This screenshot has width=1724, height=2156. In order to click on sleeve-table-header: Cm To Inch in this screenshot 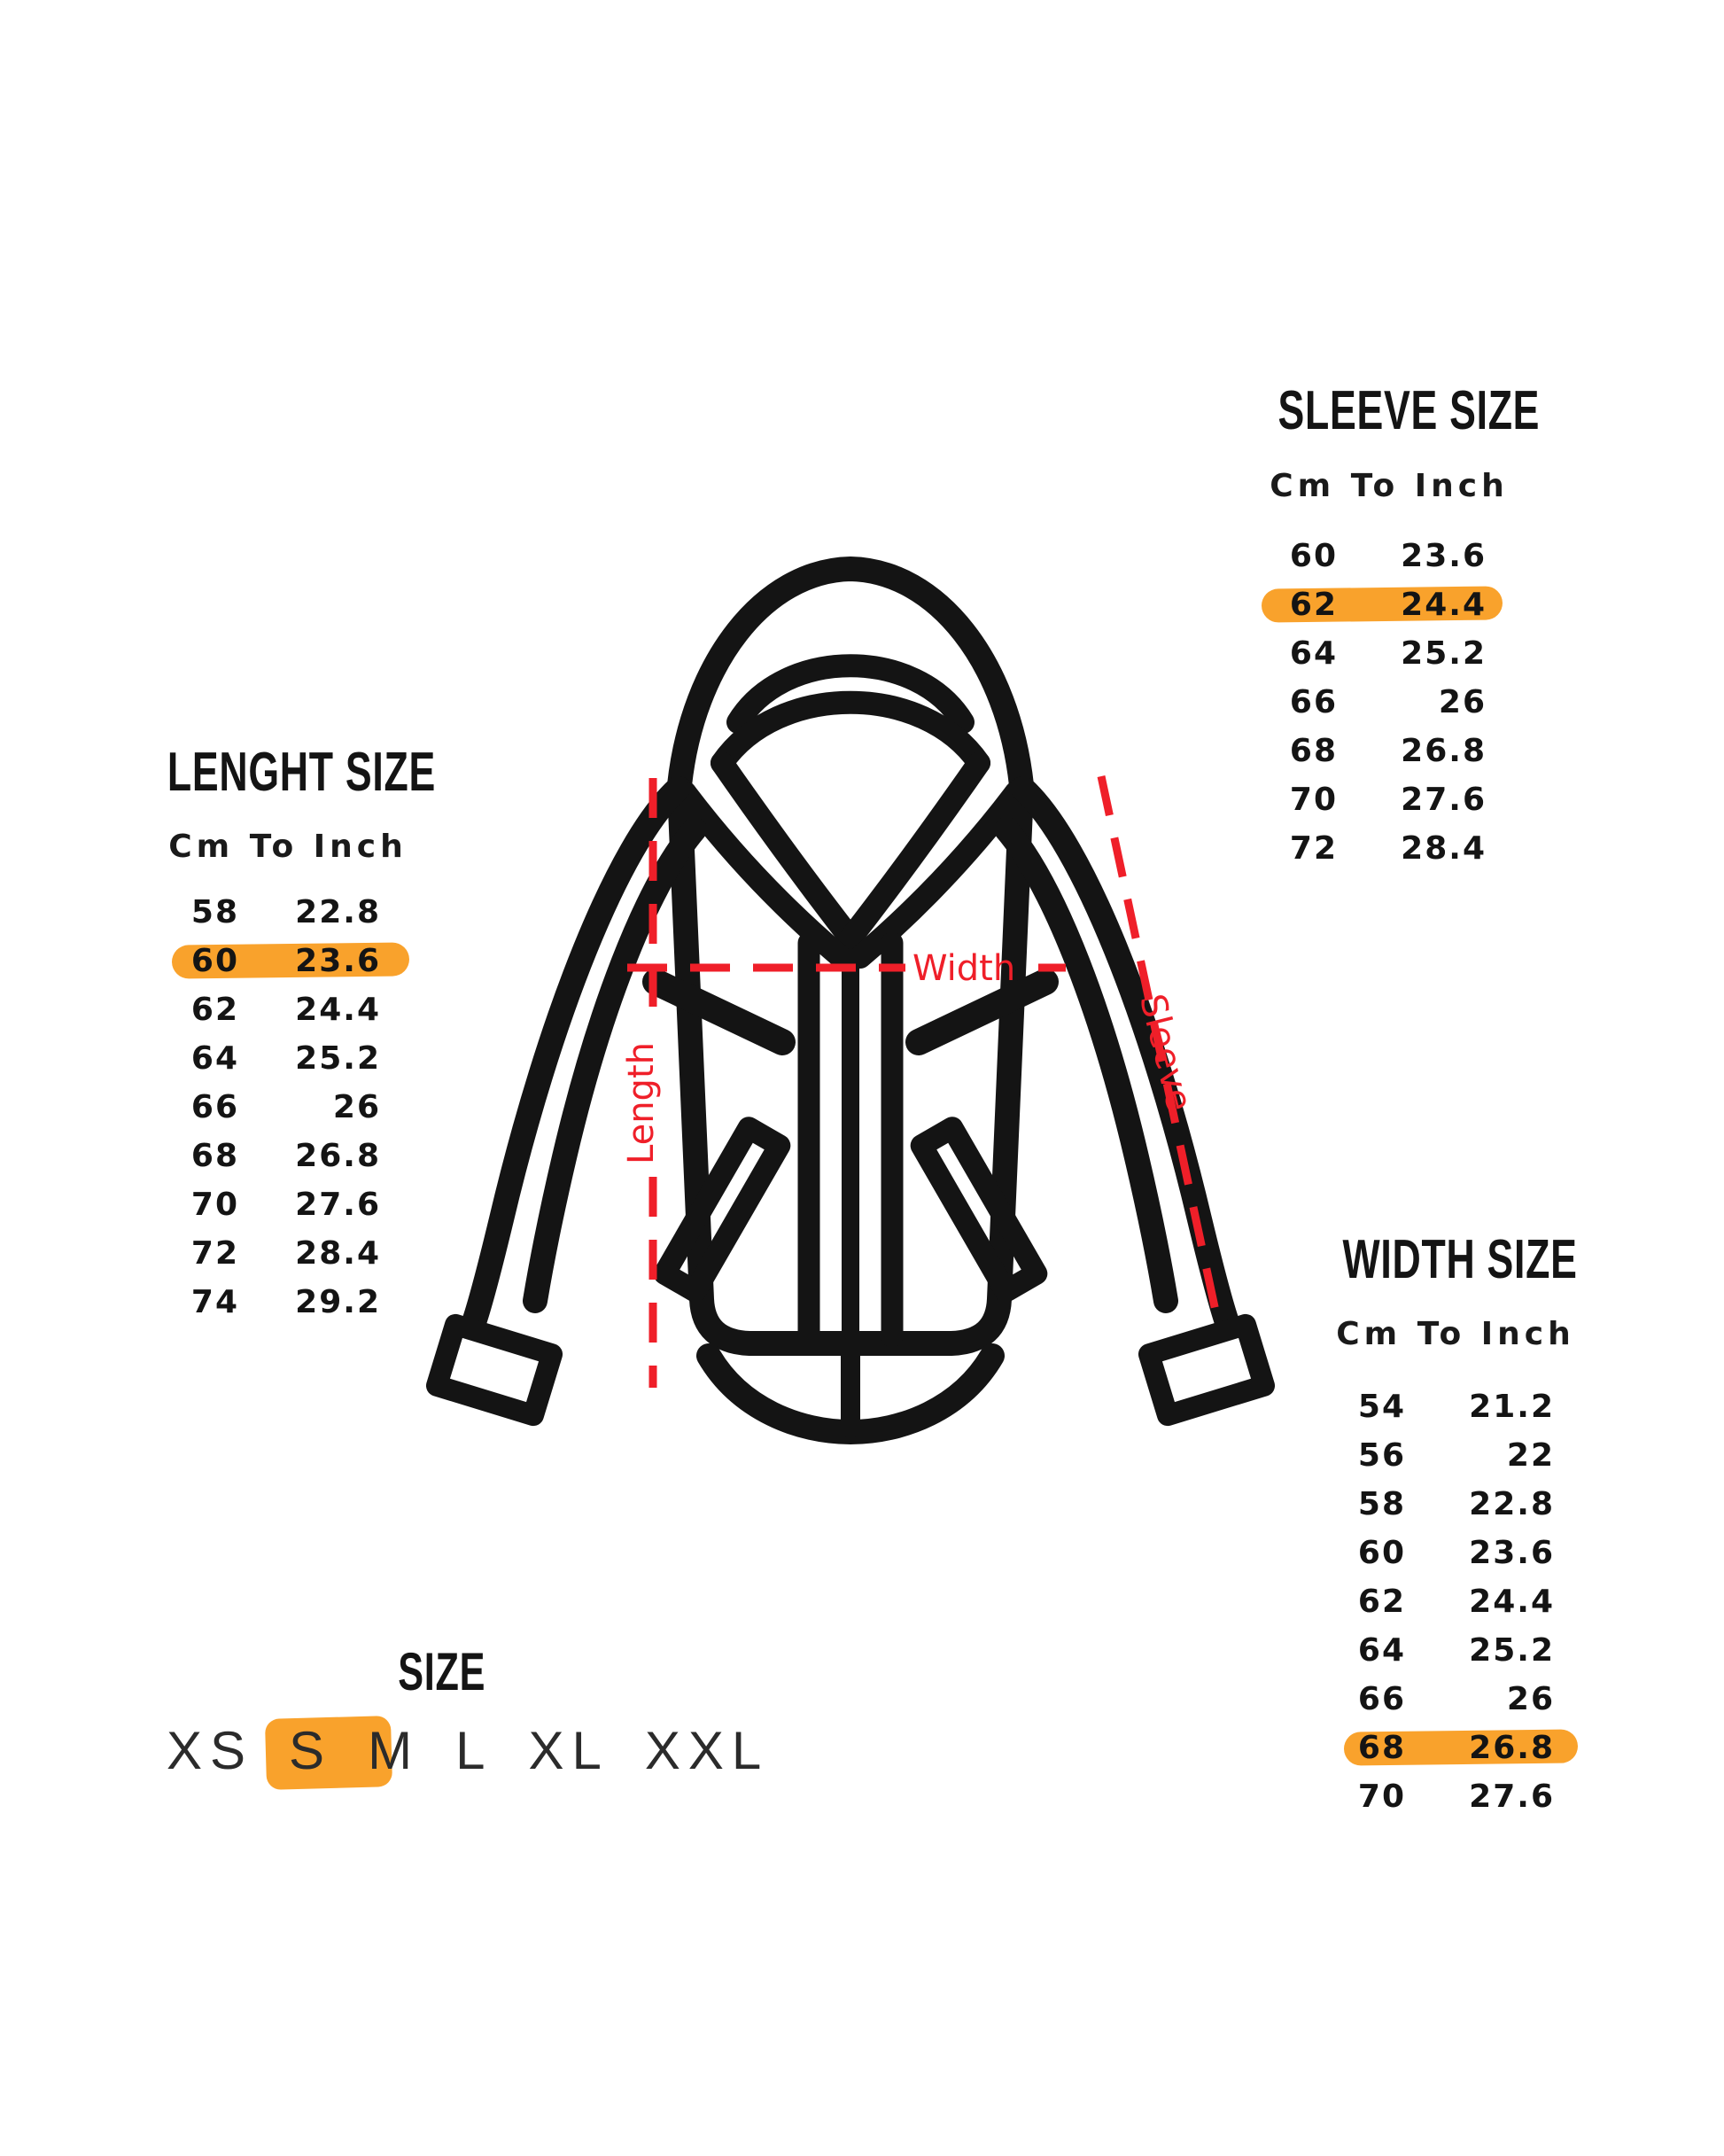, I will do `click(1389, 486)`.